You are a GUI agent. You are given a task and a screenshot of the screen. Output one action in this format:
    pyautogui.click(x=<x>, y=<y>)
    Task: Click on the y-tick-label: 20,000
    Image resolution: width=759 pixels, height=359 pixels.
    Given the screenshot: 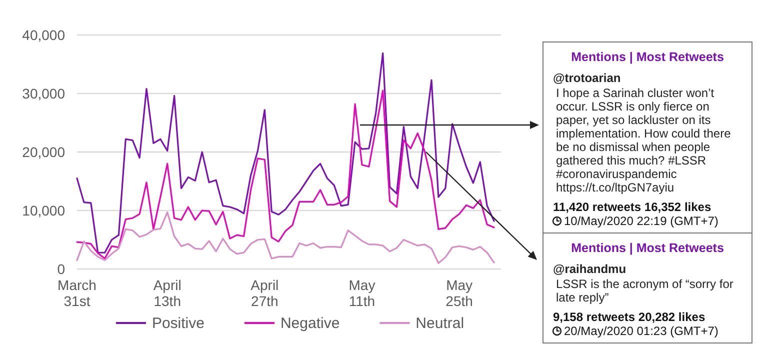 What is the action you would take?
    pyautogui.click(x=44, y=152)
    